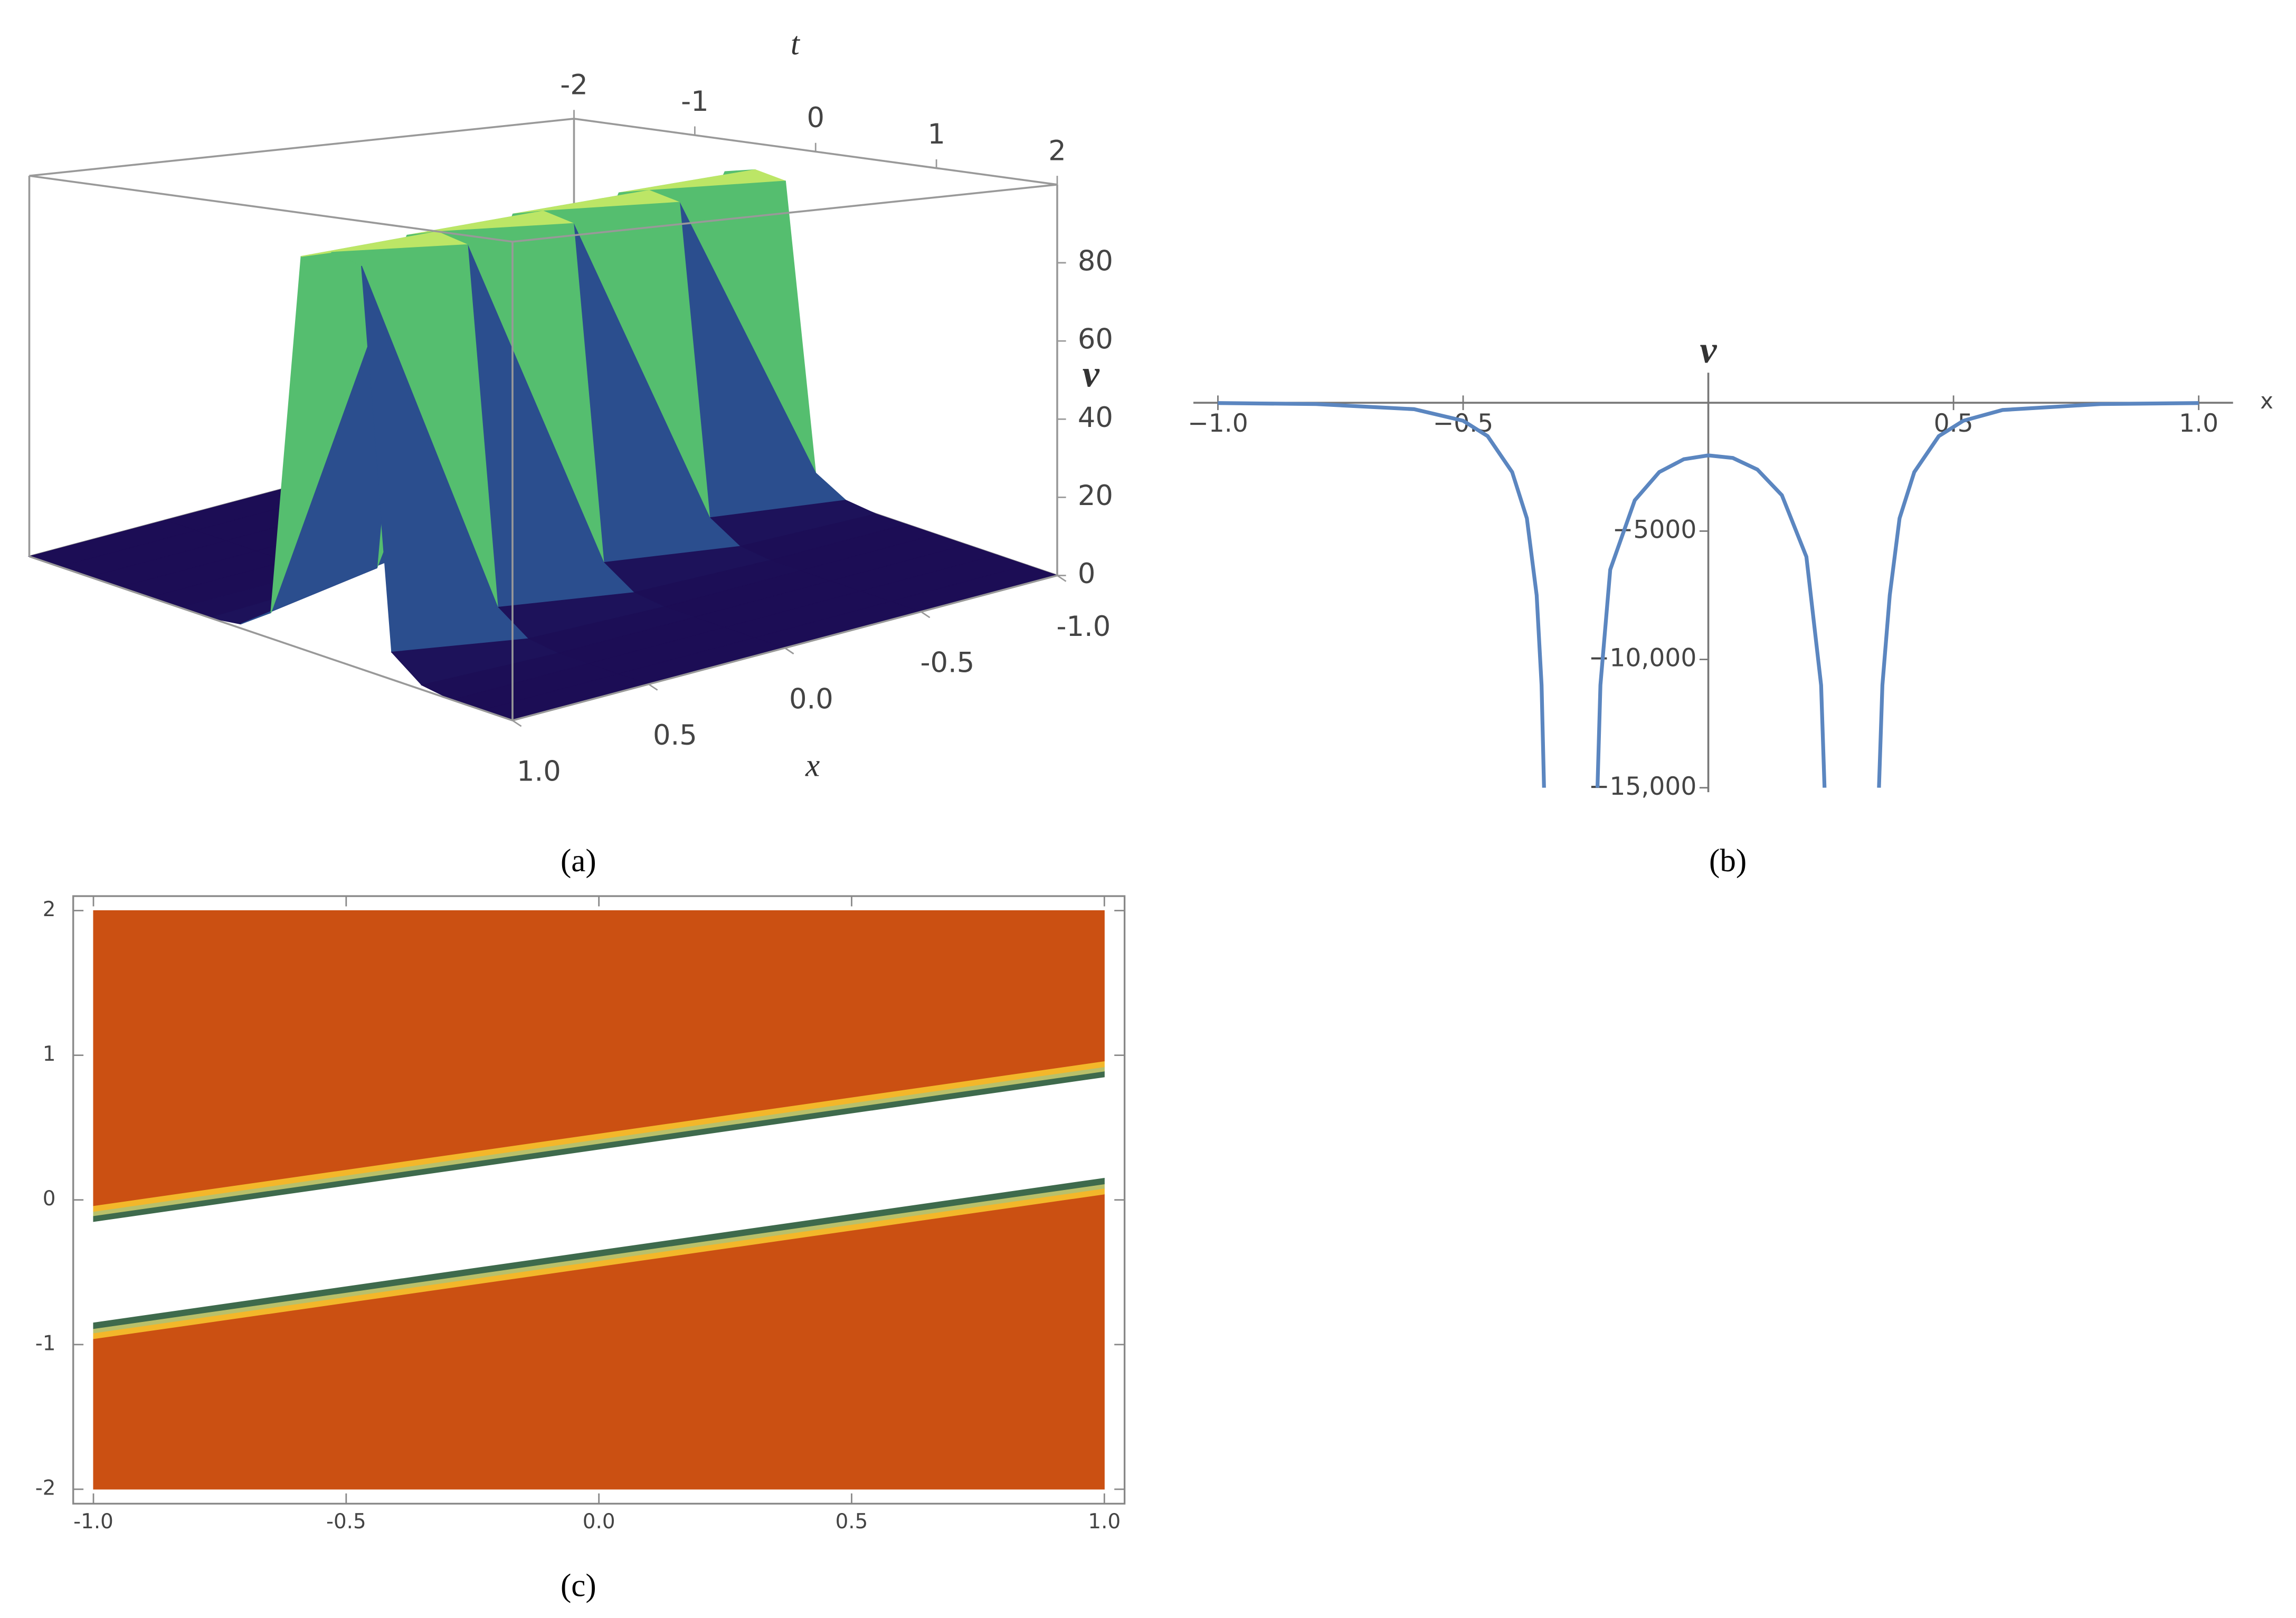  Describe the element at coordinates (1708, 594) in the screenshot. I see `curve` at that location.